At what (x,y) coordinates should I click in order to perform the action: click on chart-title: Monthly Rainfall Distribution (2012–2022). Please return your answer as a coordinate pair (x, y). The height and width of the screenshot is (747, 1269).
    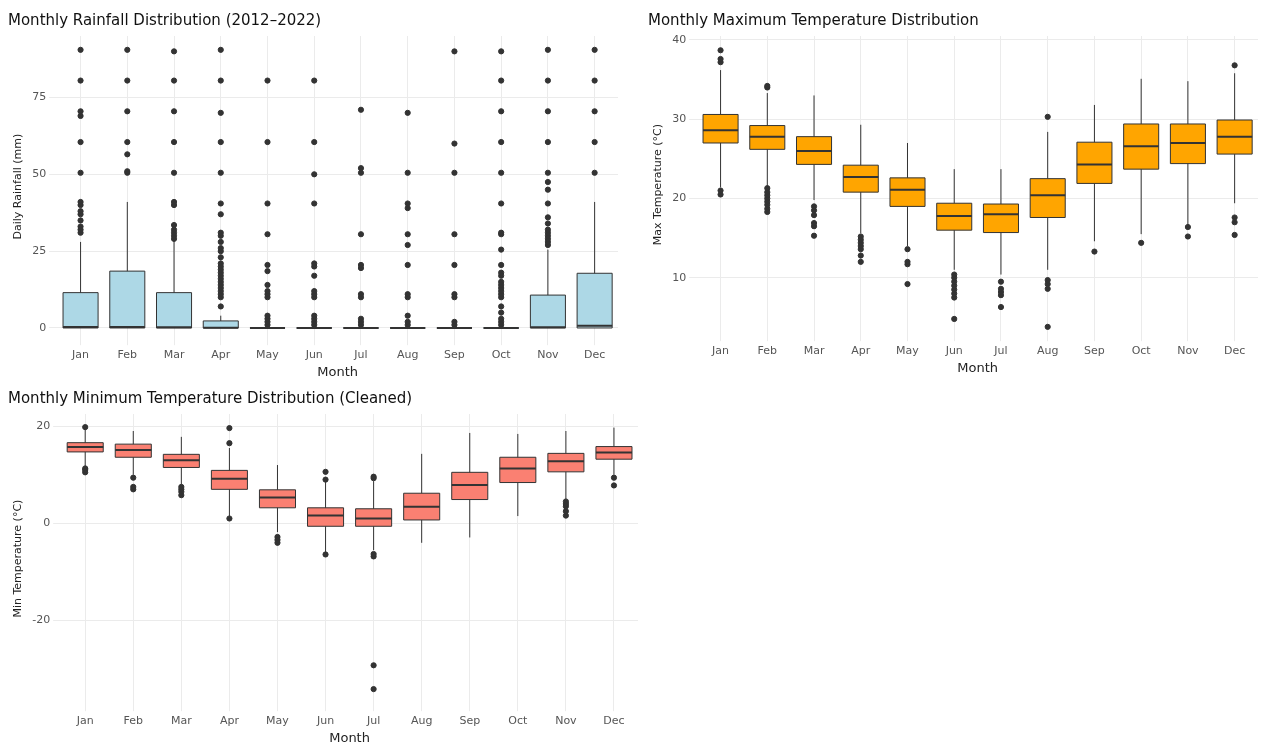
    Looking at the image, I should click on (165, 19).